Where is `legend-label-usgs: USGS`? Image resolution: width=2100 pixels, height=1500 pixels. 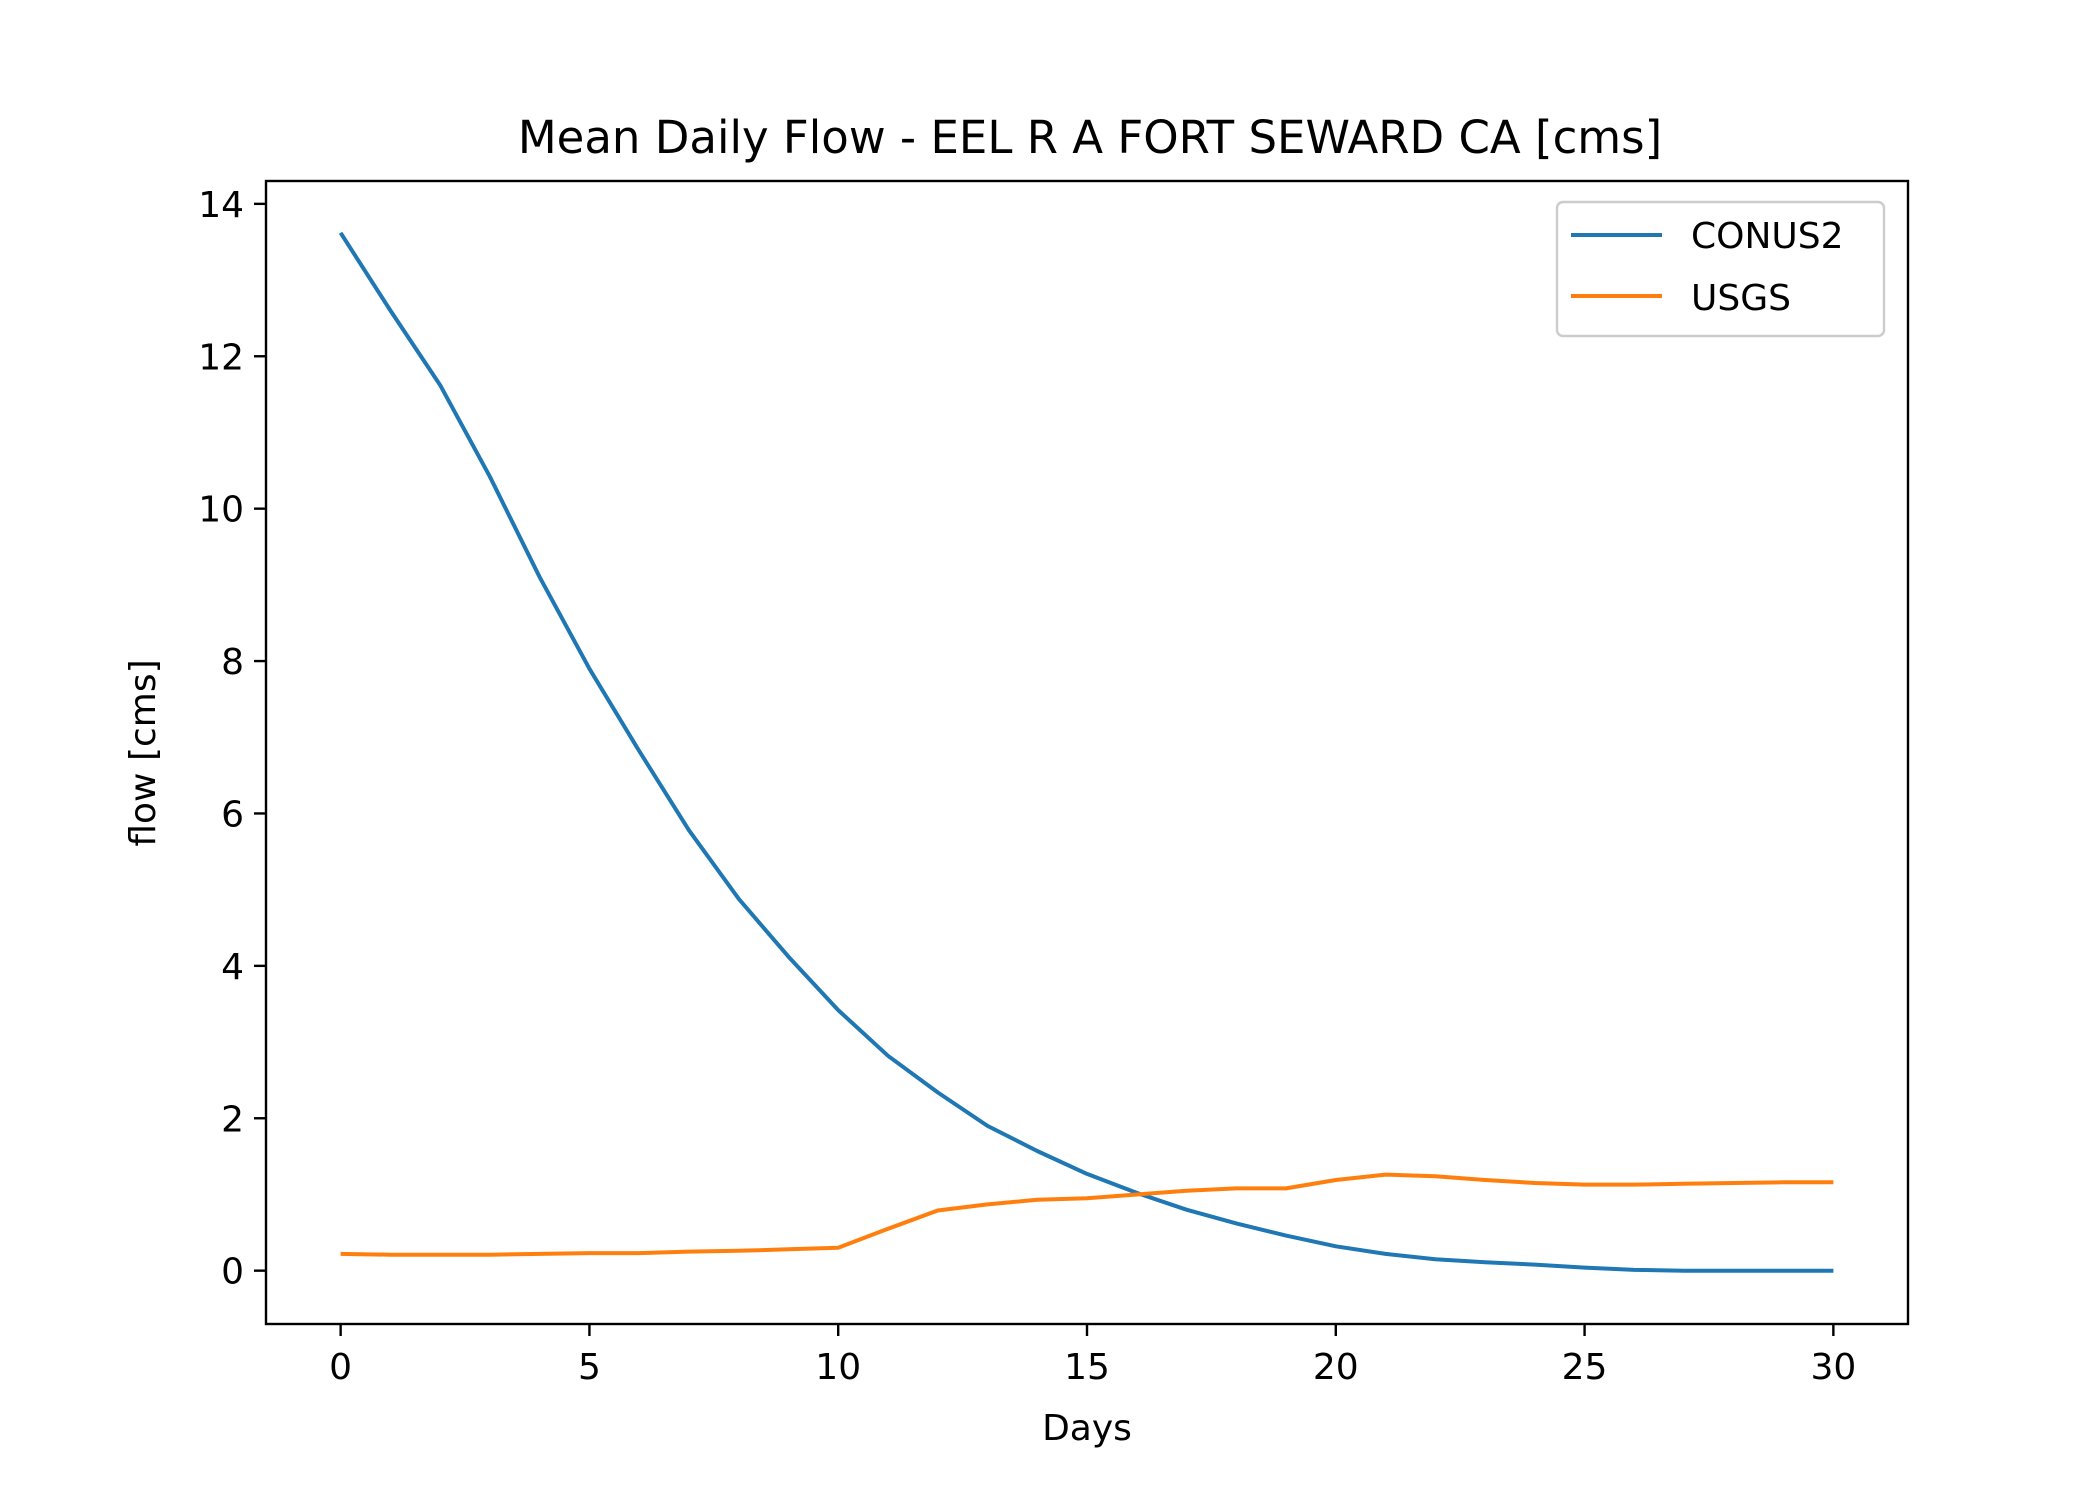
legend-label-usgs: USGS is located at coordinates (1741, 298).